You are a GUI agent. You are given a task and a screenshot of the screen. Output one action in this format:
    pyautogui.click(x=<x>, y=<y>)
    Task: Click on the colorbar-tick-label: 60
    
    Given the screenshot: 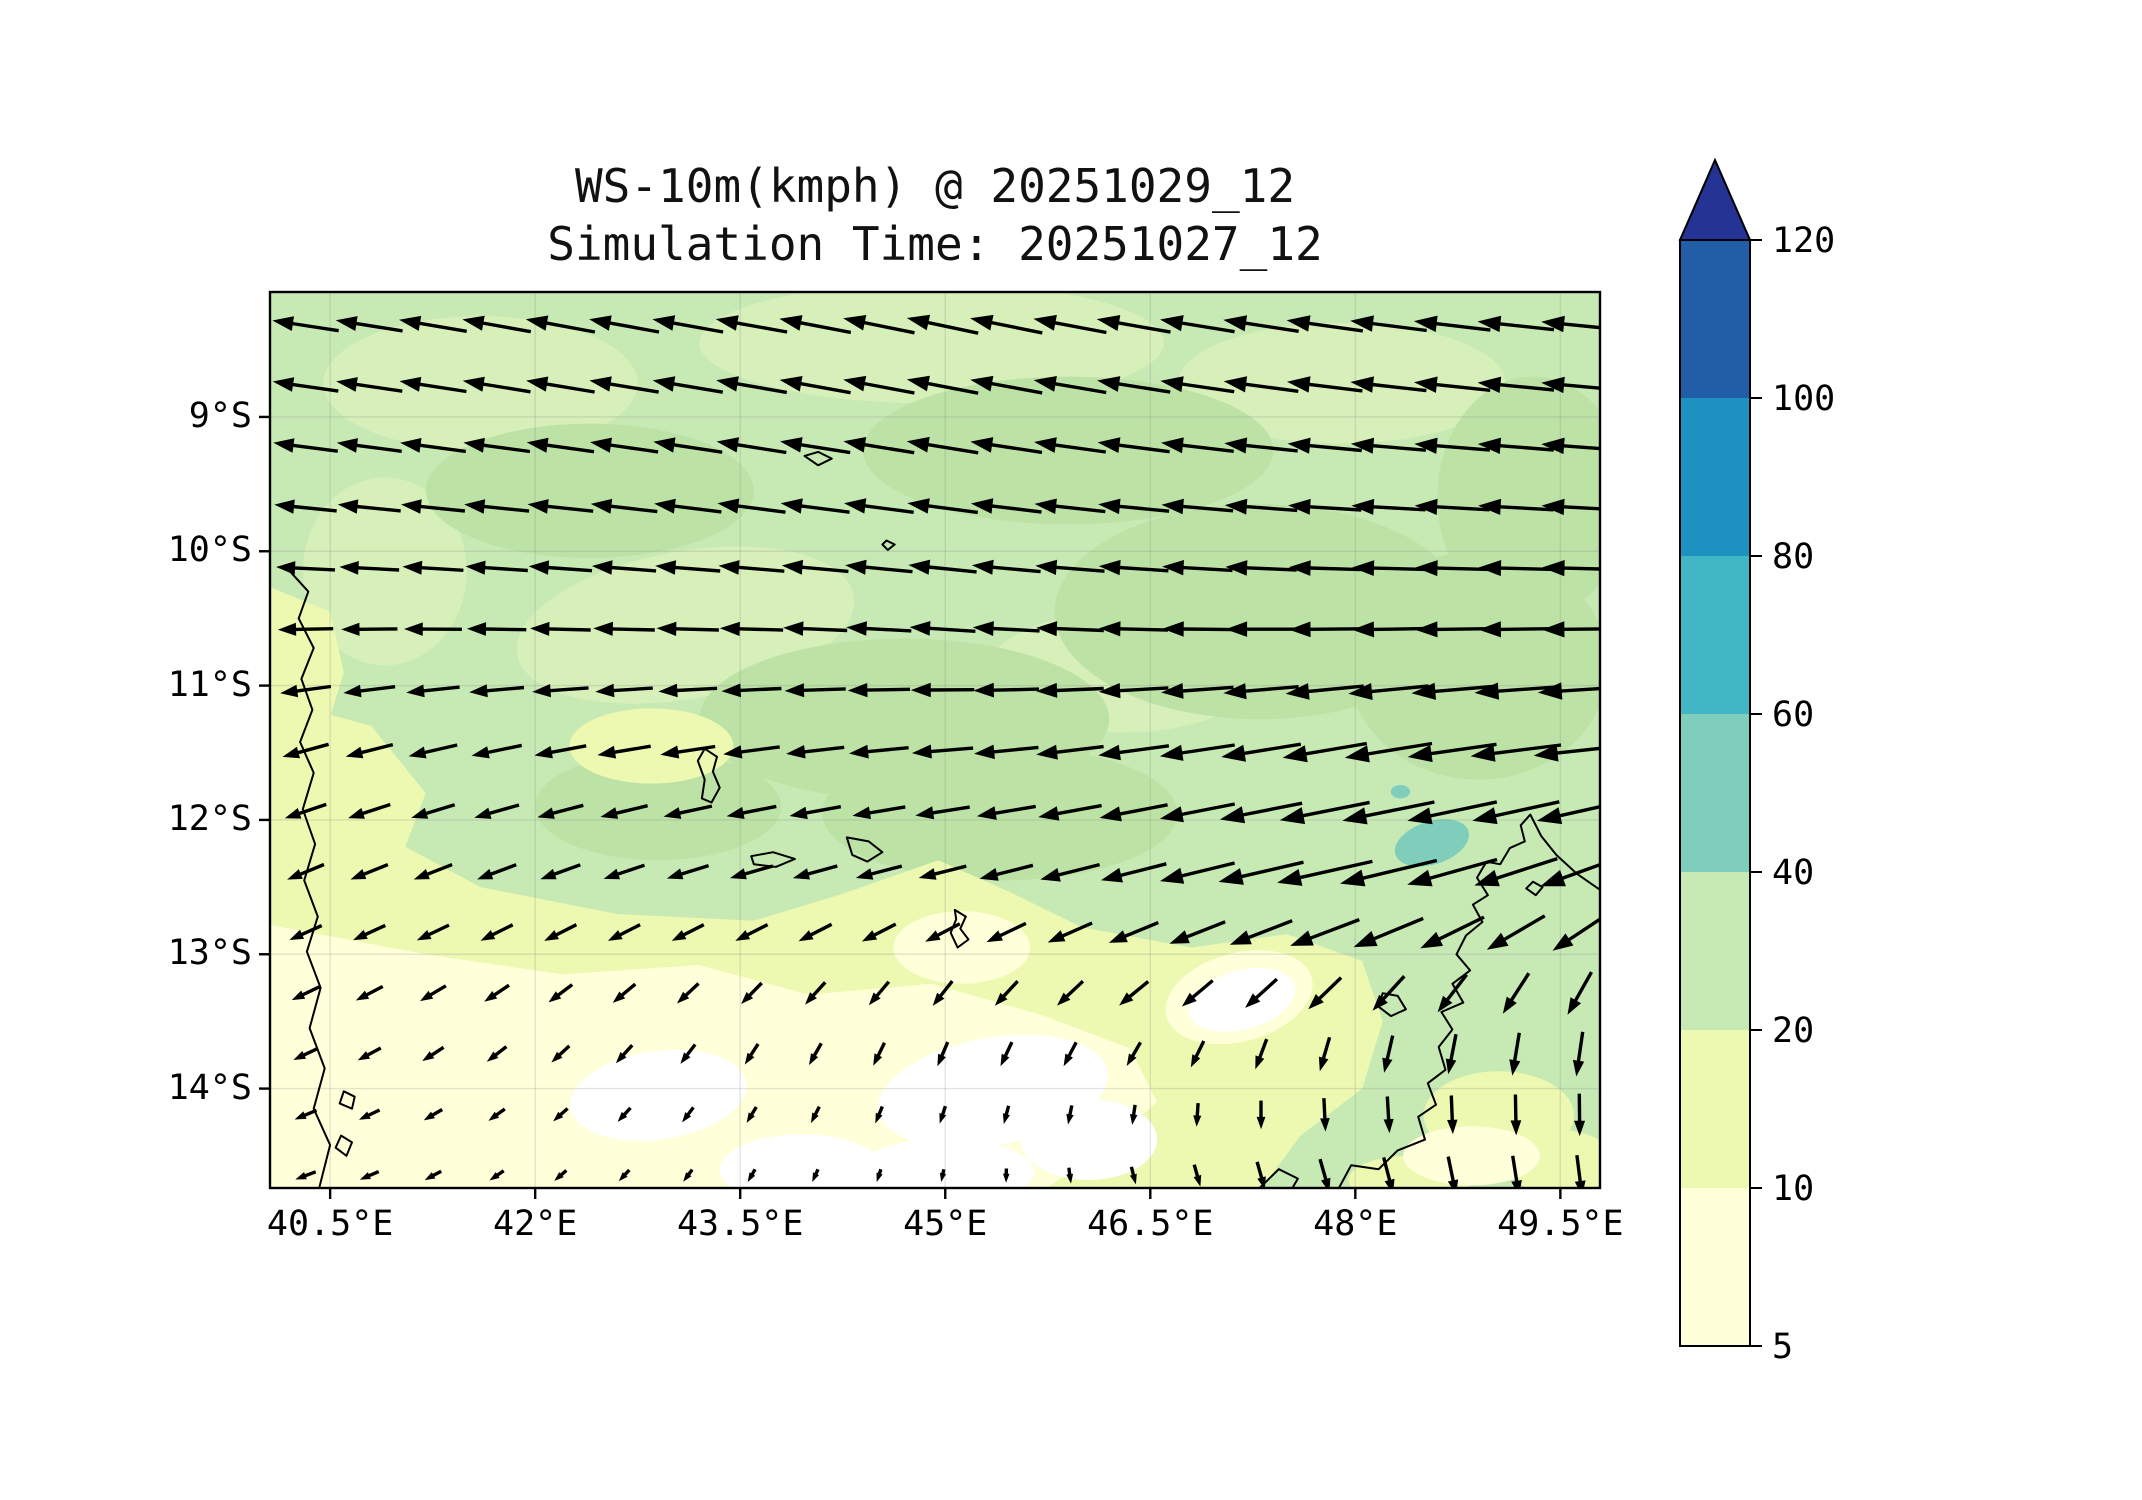 What is the action you would take?
    pyautogui.click(x=1793, y=715)
    